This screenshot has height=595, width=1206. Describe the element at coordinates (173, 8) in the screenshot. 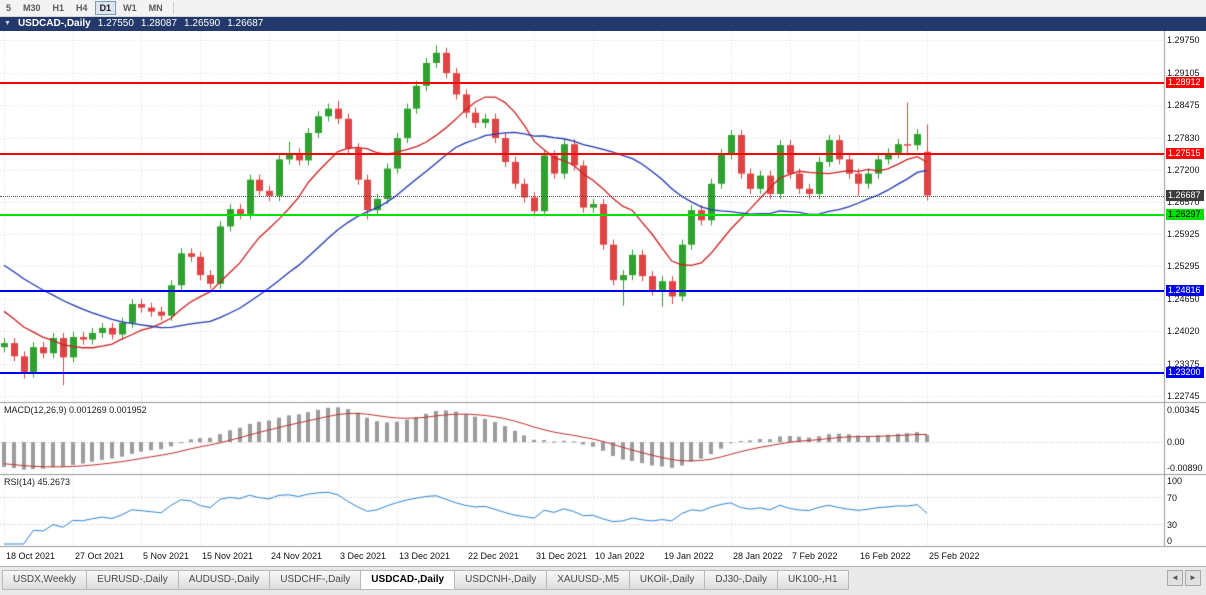

I see `toolbar-separator` at that location.